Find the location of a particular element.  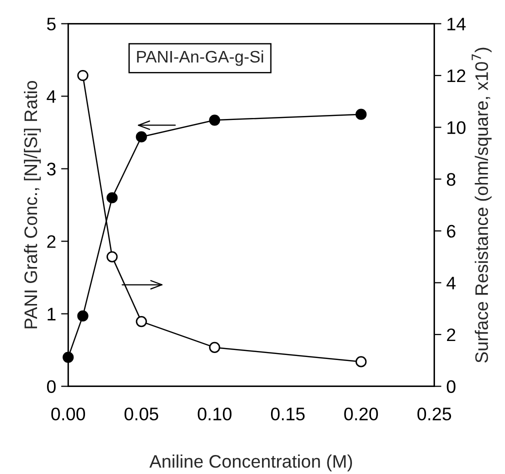

y-tick-label: 1 is located at coordinates (52, 314).